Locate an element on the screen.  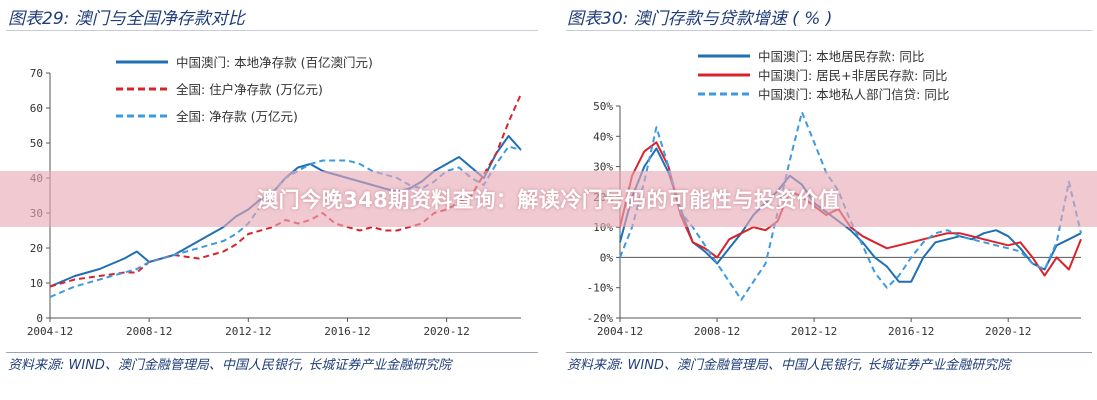
y-tick-label: -10% is located at coordinates (600, 288).